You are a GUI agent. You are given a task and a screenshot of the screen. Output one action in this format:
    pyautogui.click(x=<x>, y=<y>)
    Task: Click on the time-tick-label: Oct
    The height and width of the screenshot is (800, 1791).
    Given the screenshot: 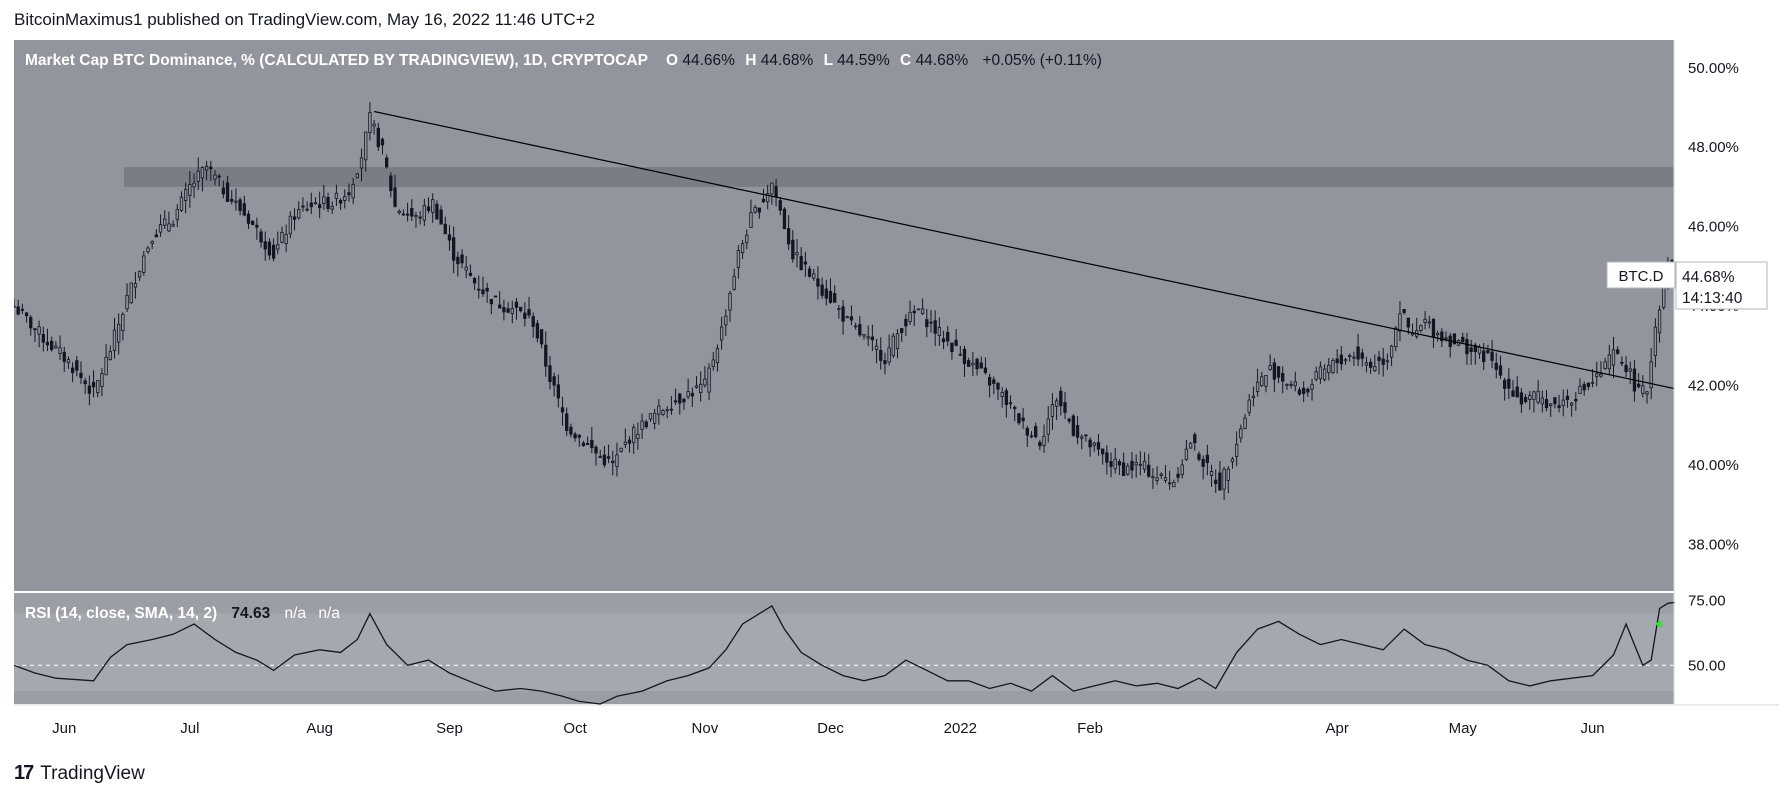 What is the action you would take?
    pyautogui.click(x=575, y=728)
    